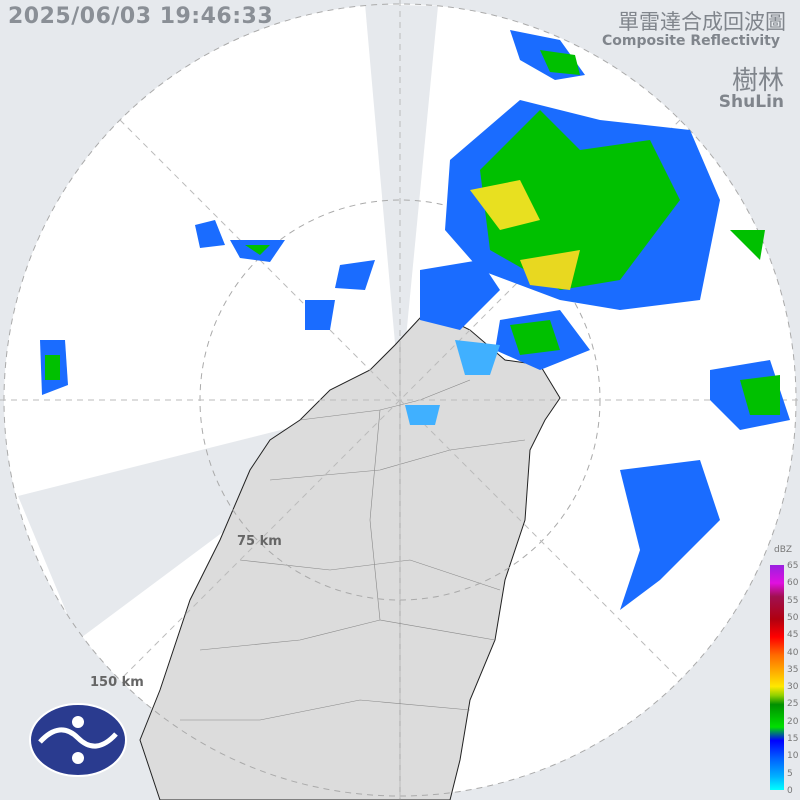 The image size is (800, 800). Describe the element at coordinates (793, 704) in the screenshot. I see `legend-tick: 25` at that location.